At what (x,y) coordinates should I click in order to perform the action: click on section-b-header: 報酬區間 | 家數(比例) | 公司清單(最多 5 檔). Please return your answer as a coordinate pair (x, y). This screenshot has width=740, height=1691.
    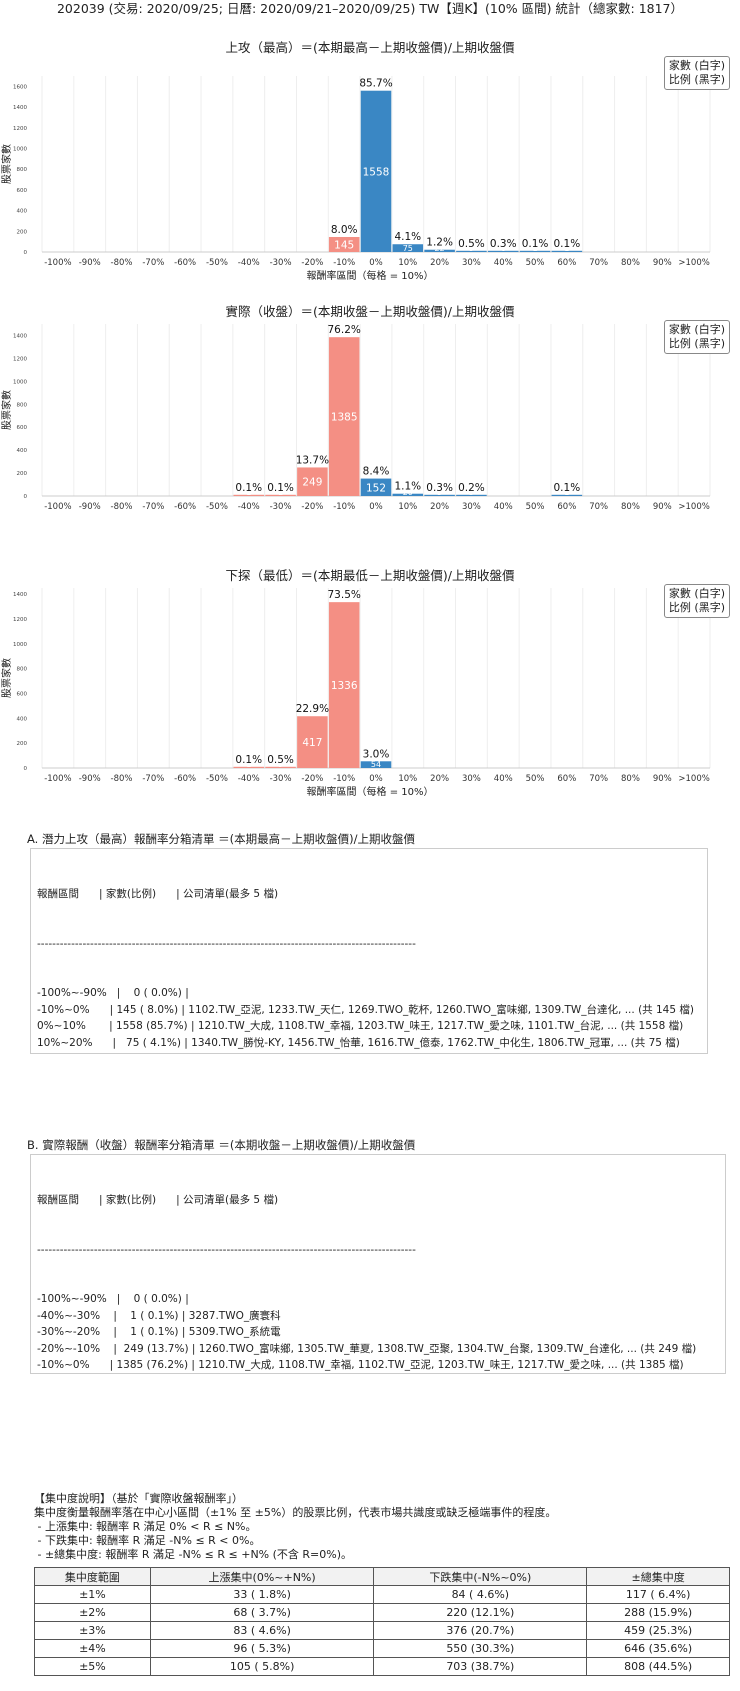
    Looking at the image, I should click on (158, 1200).